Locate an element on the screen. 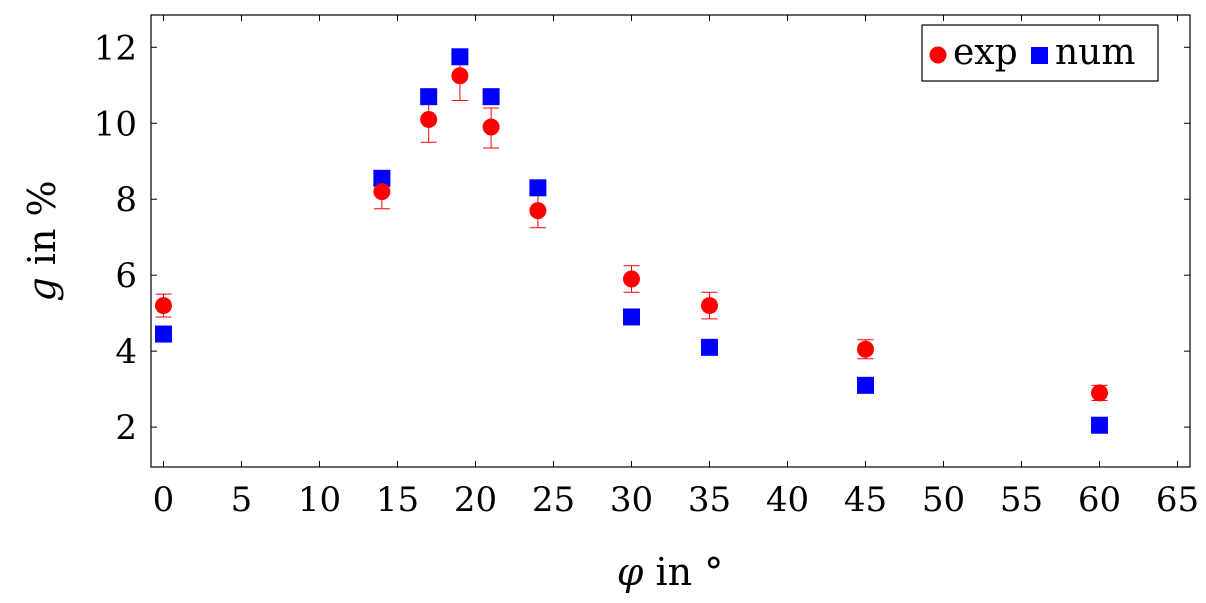 This screenshot has width=1206, height=603. x-tick-label: 10 is located at coordinates (319, 500).